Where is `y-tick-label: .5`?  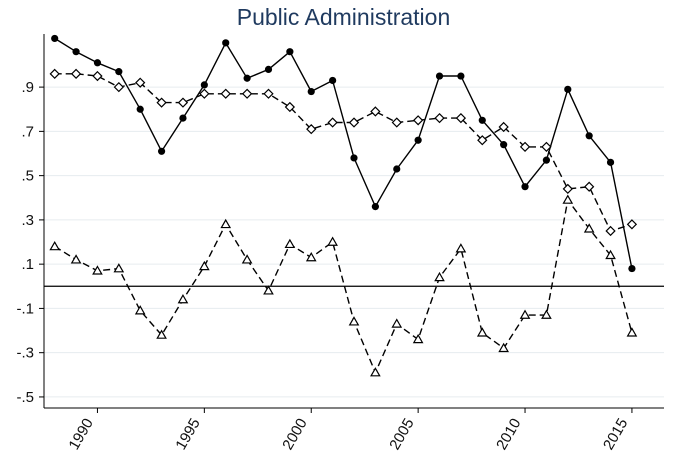 y-tick-label: .5 is located at coordinates (27, 176).